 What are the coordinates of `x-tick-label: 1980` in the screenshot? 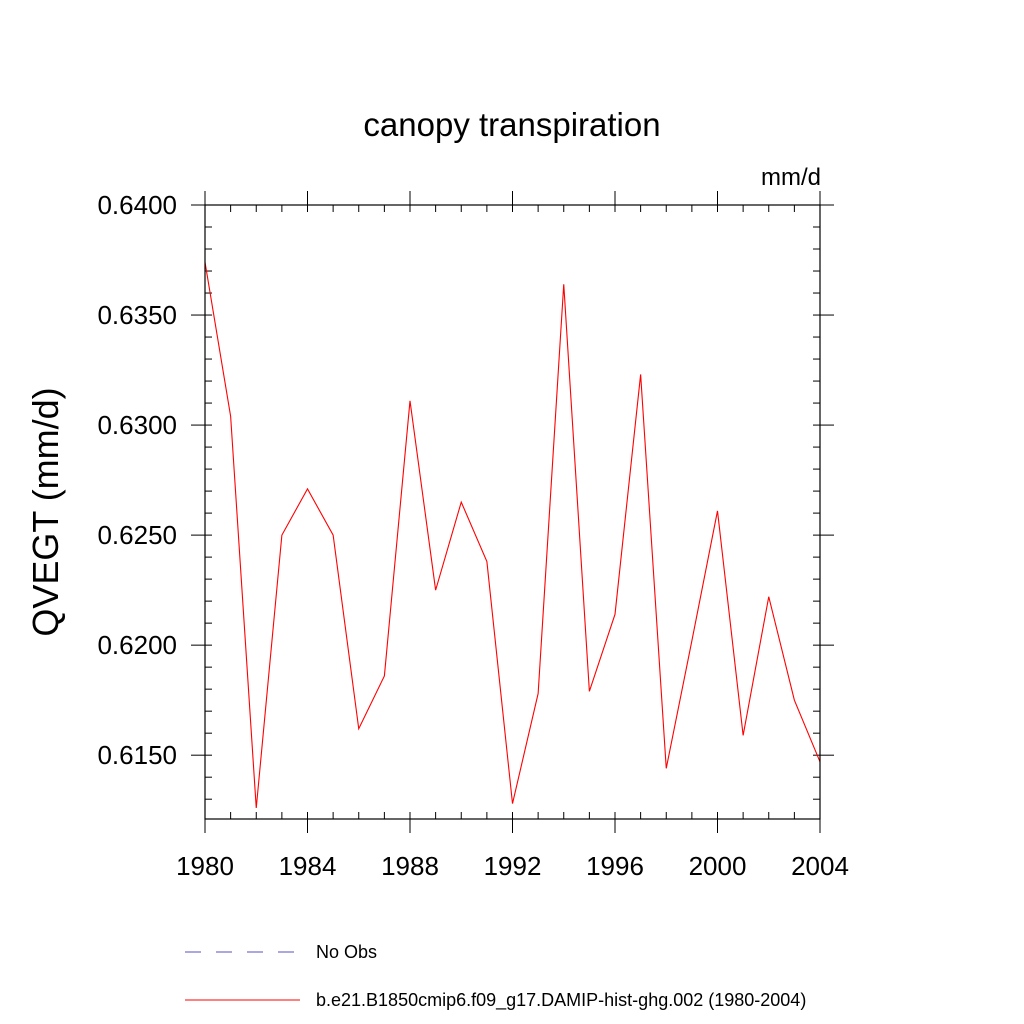 It's located at (205, 866).